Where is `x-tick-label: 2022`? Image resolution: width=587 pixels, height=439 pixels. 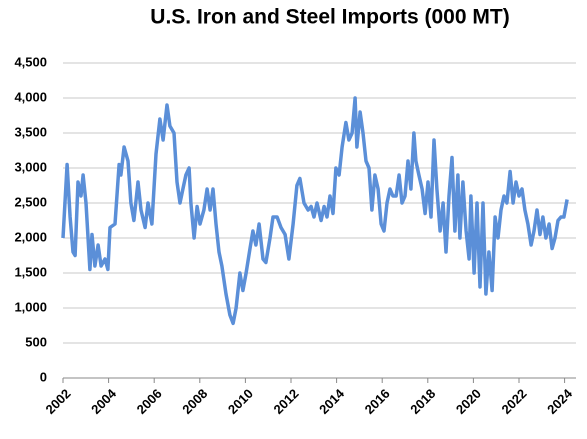 x-tick-label: 2022 is located at coordinates (513, 401).